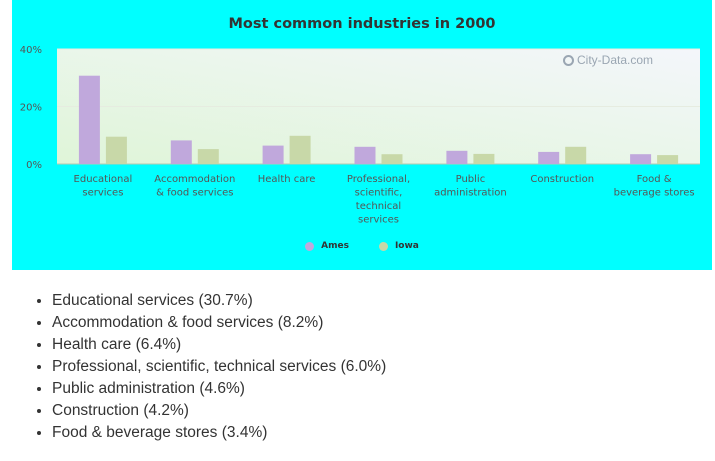  I want to click on list-item: Food & beverage stores (3.4%), so click(219, 433).